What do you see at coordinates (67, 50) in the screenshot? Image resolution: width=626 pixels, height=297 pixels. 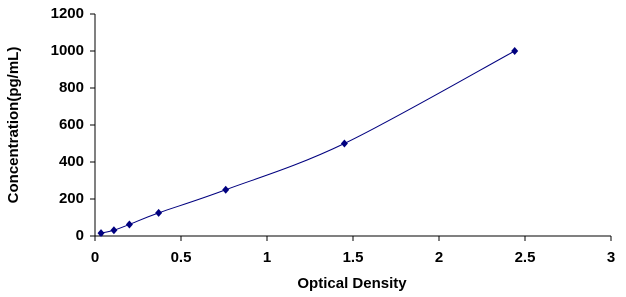 I see `y-tick-label: 1000` at bounding box center [67, 50].